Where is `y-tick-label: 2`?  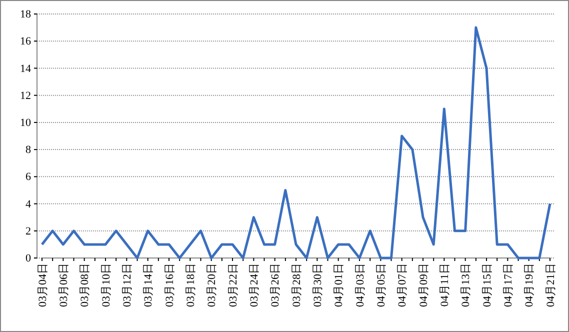
y-tick-label: 2 is located at coordinates (28, 231).